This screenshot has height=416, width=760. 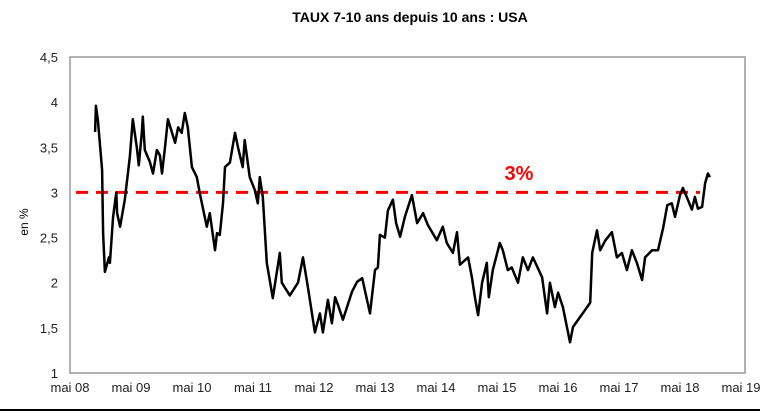 What do you see at coordinates (740, 387) in the screenshot?
I see `x-tick-label: mai 19` at bounding box center [740, 387].